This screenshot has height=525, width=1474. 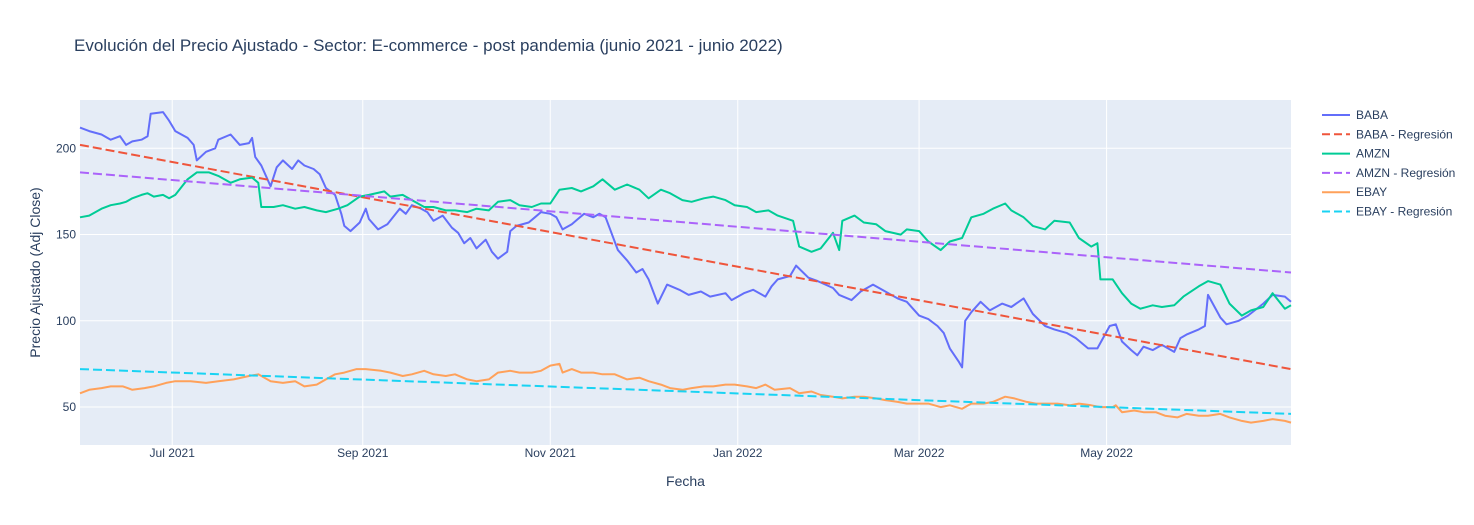 What do you see at coordinates (1371, 192) in the screenshot?
I see `legend-label: EBAY` at bounding box center [1371, 192].